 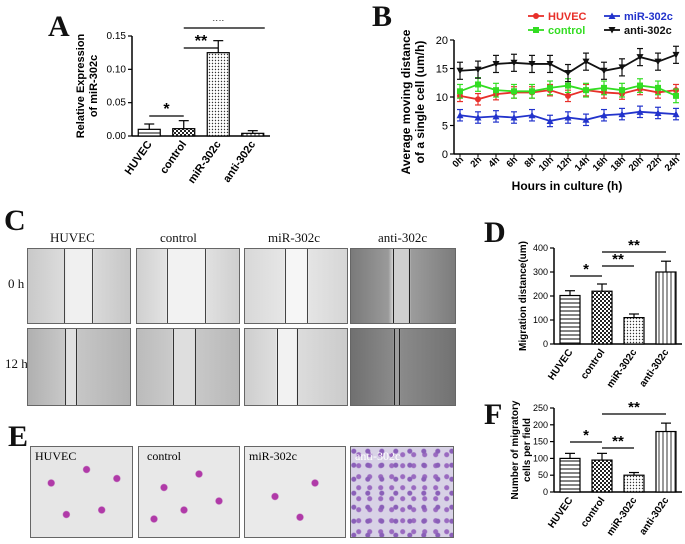 What do you see at coordinates (117, 36) in the screenshot?
I see `y-tick-label: 0.15` at bounding box center [117, 36].